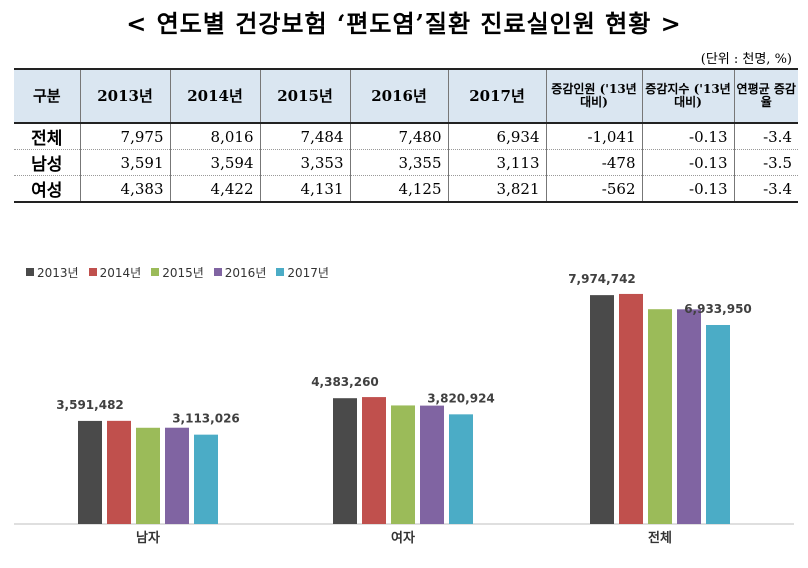 The height and width of the screenshot is (568, 808). I want to click on header-2013: 2013년, so click(125, 96).